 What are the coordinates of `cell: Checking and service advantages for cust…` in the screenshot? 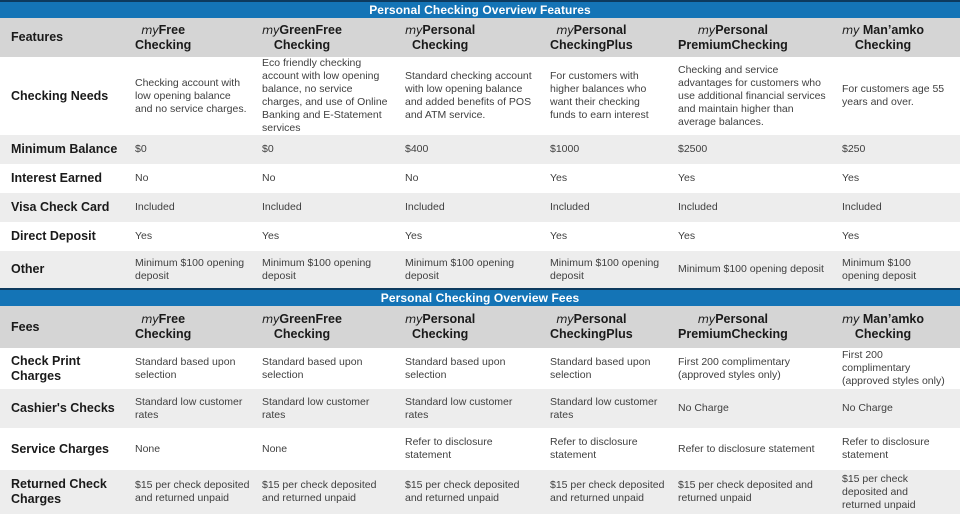 It's located at (752, 95).